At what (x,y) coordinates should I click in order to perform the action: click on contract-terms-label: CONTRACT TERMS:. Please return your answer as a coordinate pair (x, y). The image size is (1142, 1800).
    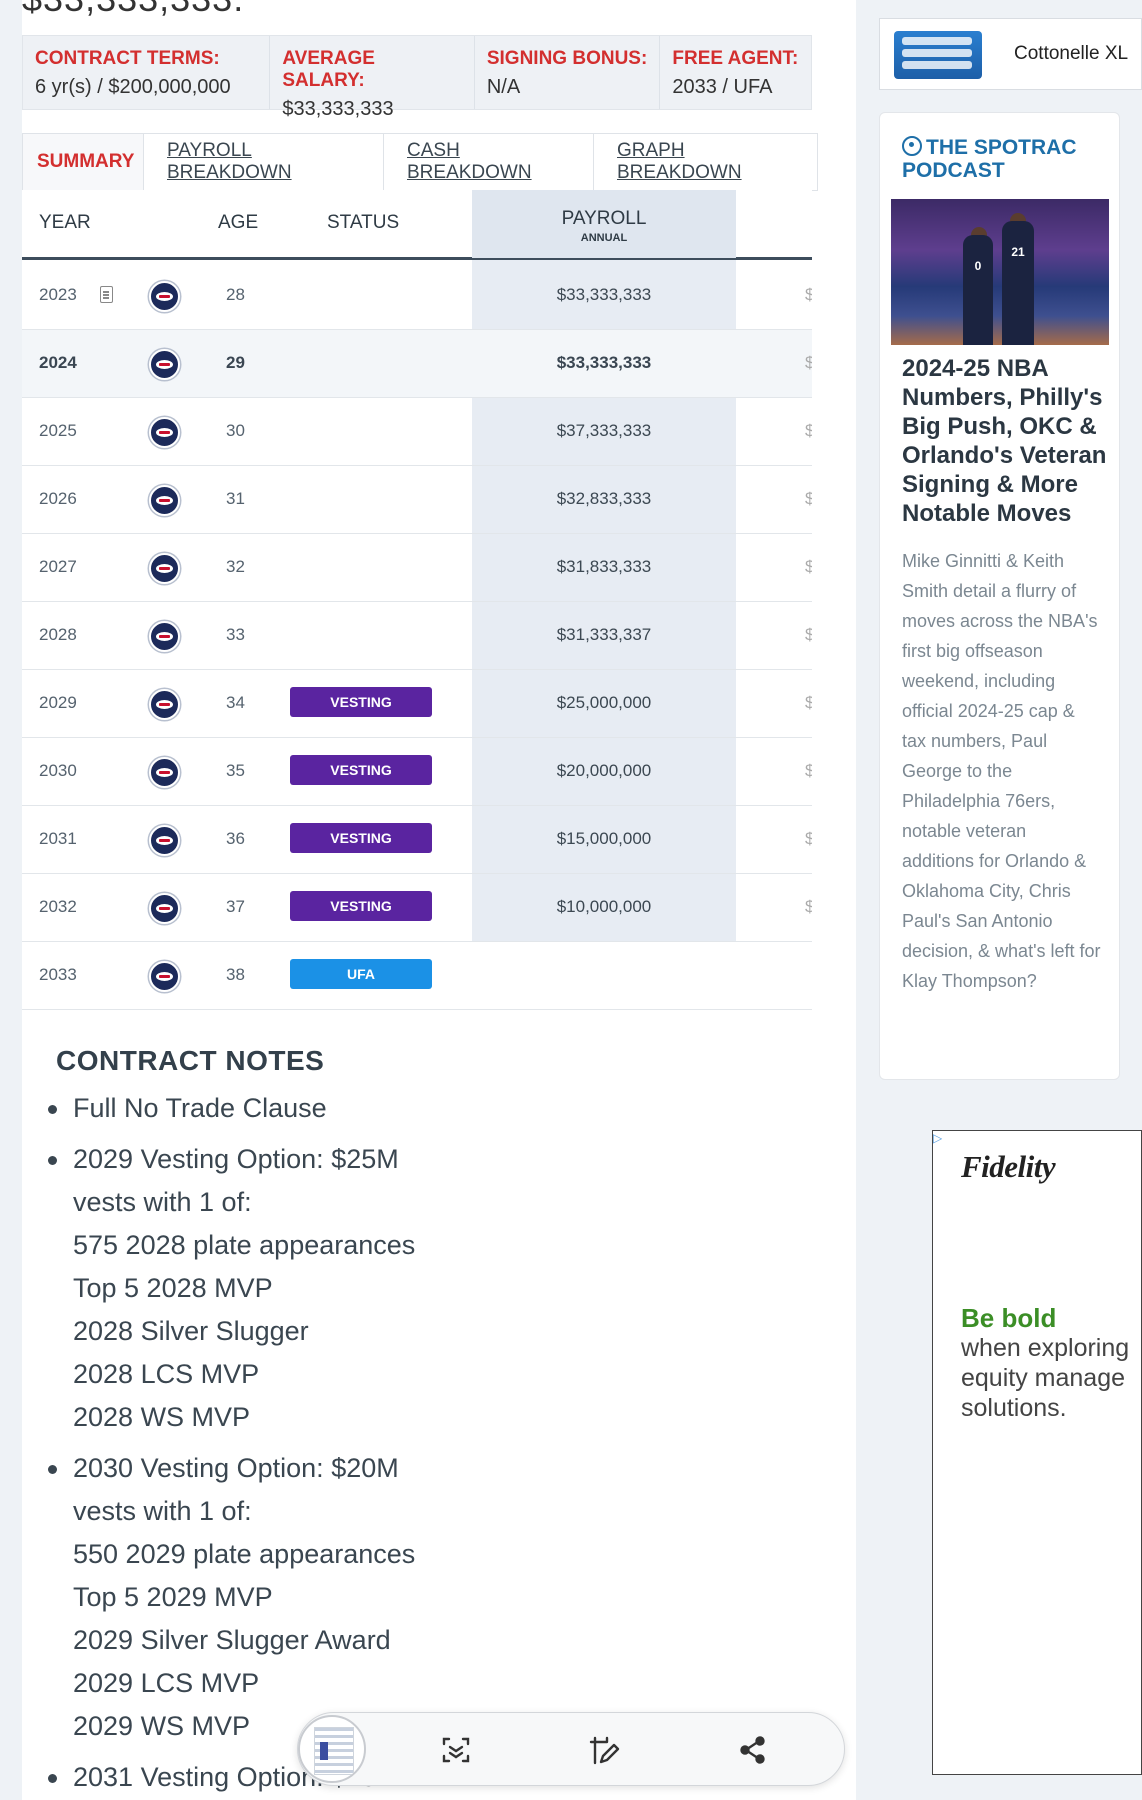
    Looking at the image, I should click on (127, 58).